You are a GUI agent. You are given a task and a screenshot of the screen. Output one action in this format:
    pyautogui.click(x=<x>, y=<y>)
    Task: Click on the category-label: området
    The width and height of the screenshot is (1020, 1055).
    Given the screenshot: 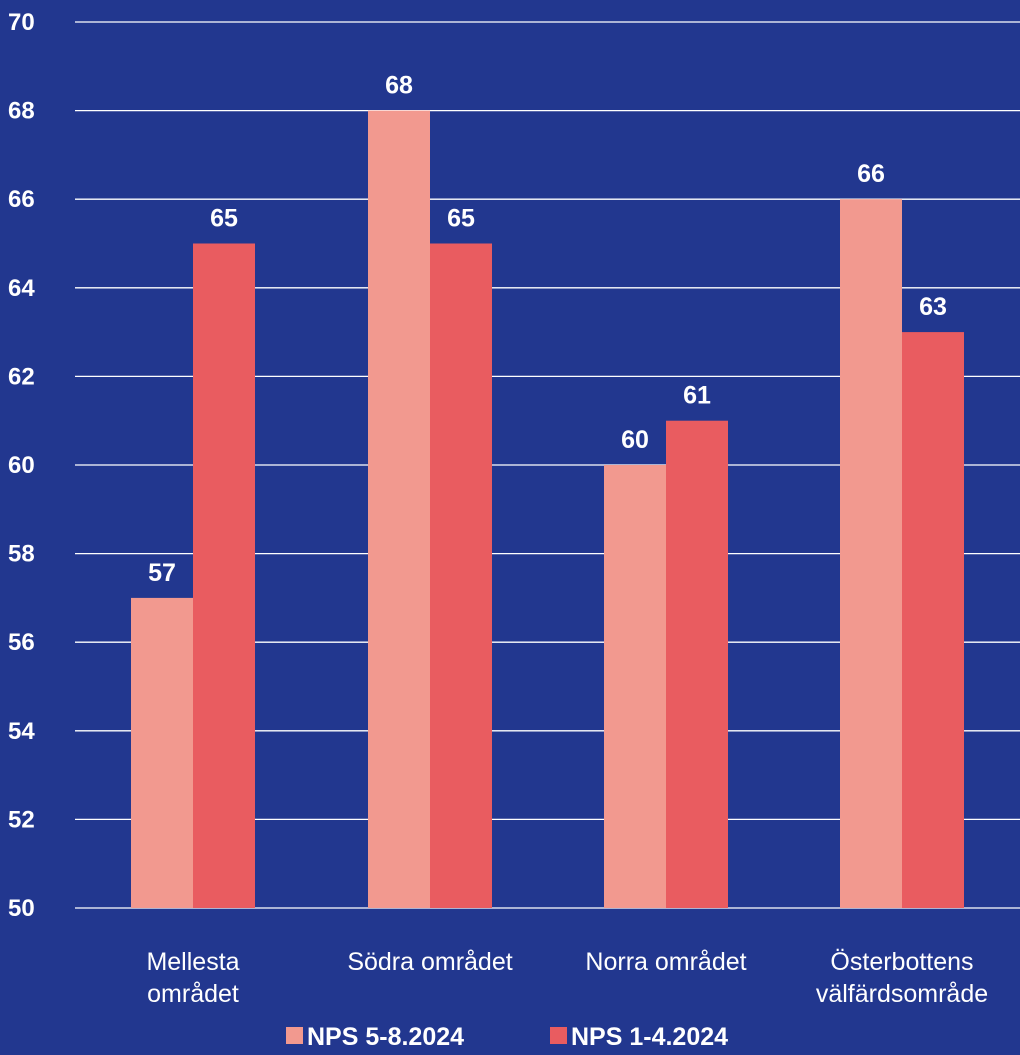 What is the action you would take?
    pyautogui.click(x=193, y=994)
    